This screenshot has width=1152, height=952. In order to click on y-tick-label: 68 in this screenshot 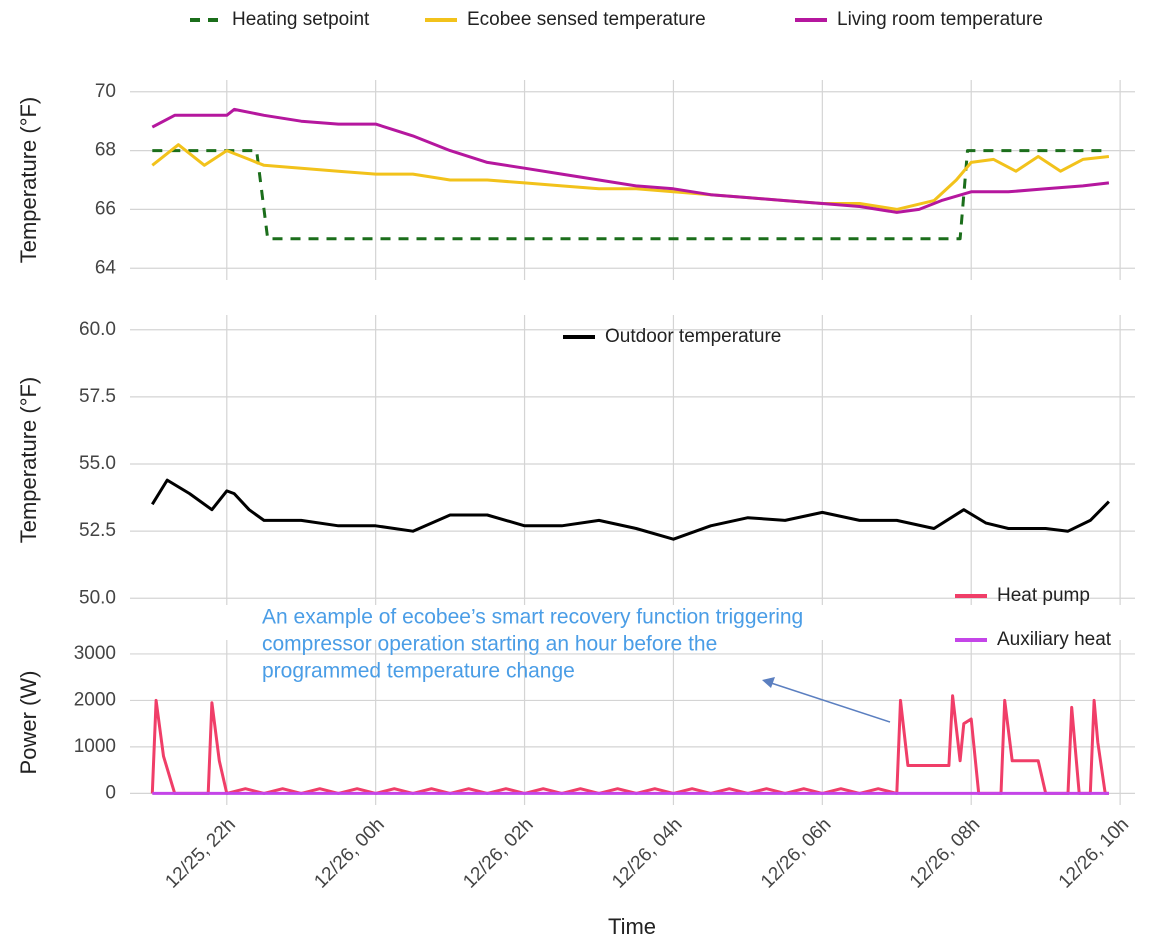, I will do `click(105, 150)`.